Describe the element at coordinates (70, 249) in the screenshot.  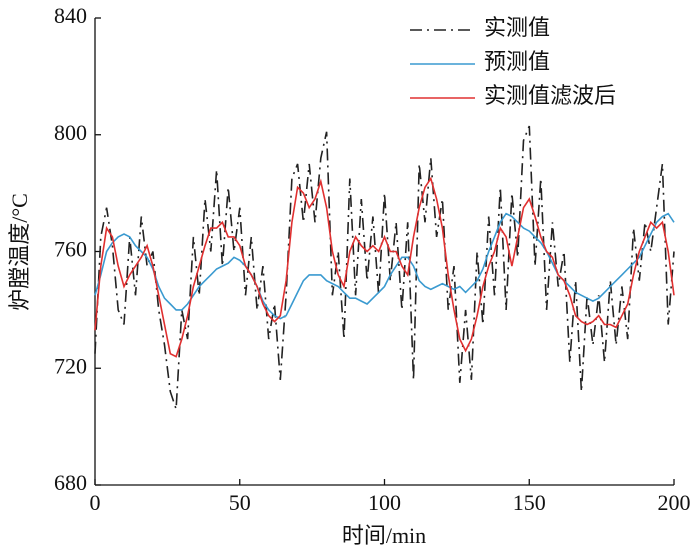
I see `y-tick-label: 760` at that location.